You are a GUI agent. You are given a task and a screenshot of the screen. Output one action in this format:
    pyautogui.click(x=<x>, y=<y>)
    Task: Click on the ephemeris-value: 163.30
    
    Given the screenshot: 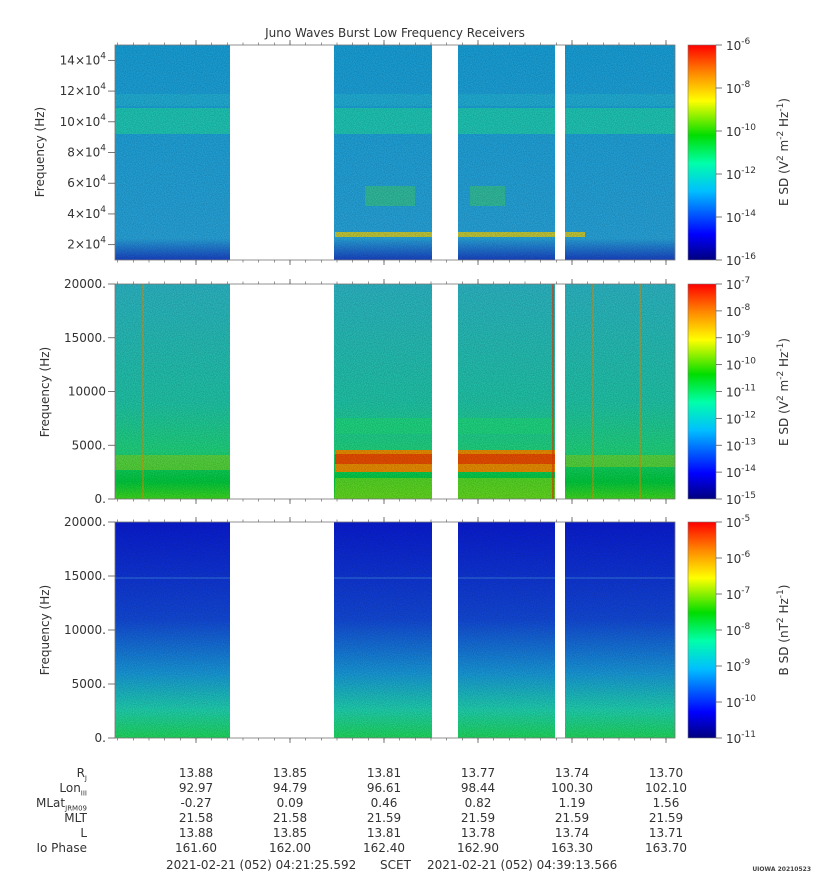 What is the action you would take?
    pyautogui.click(x=572, y=848)
    